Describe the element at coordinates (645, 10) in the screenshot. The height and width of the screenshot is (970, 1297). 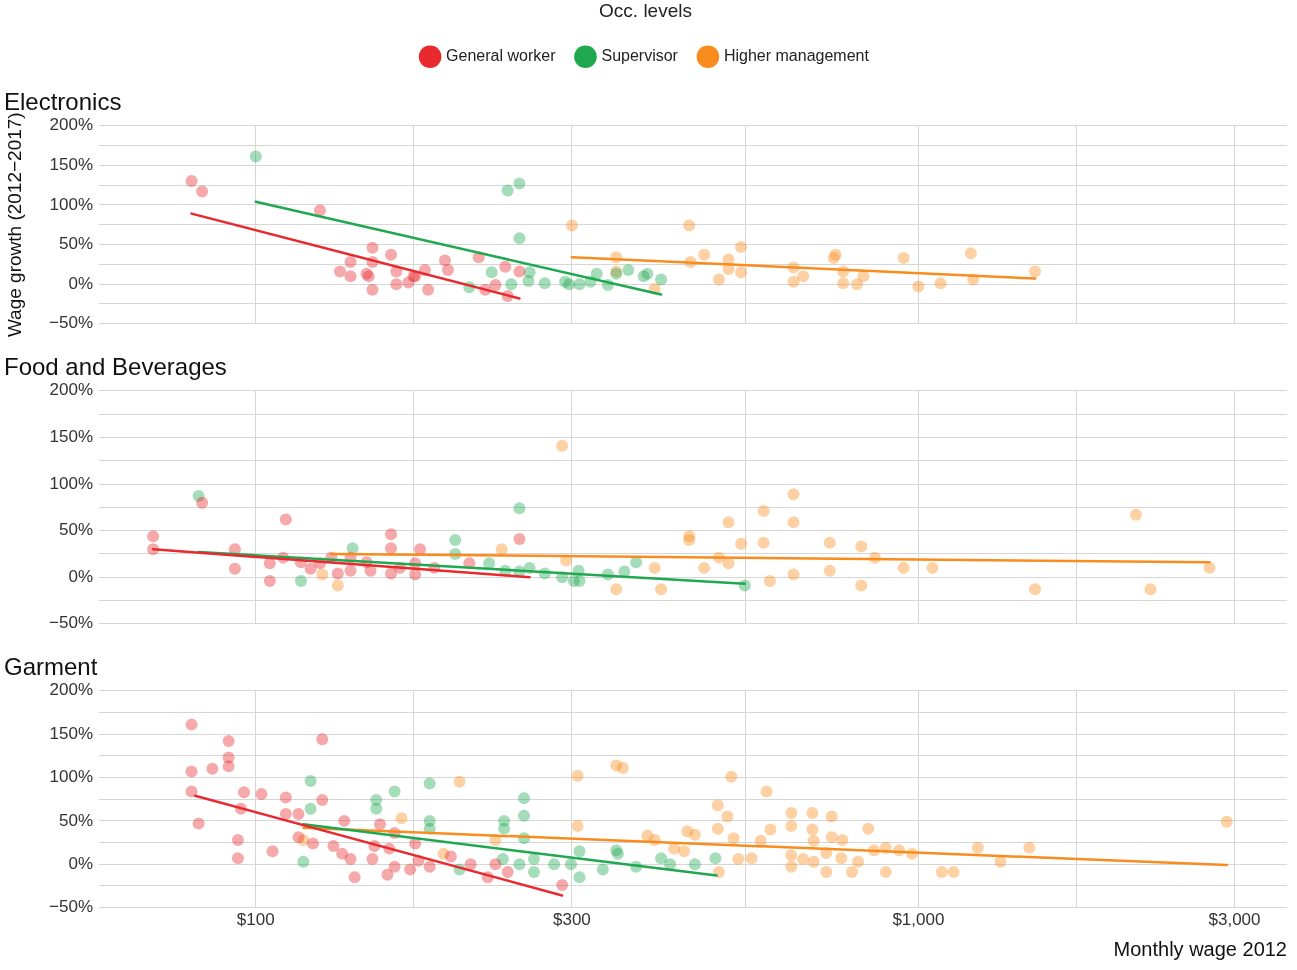
I see `legend-title: Occ. levels` at that location.